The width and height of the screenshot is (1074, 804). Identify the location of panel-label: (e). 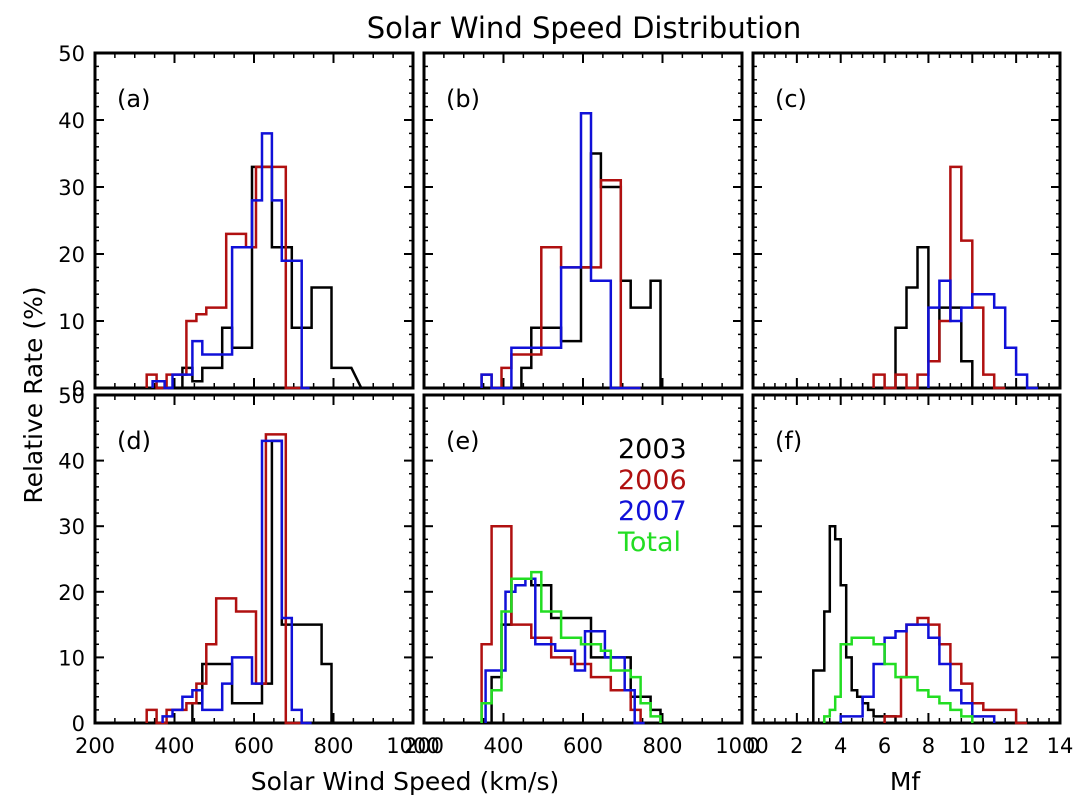
(463, 441).